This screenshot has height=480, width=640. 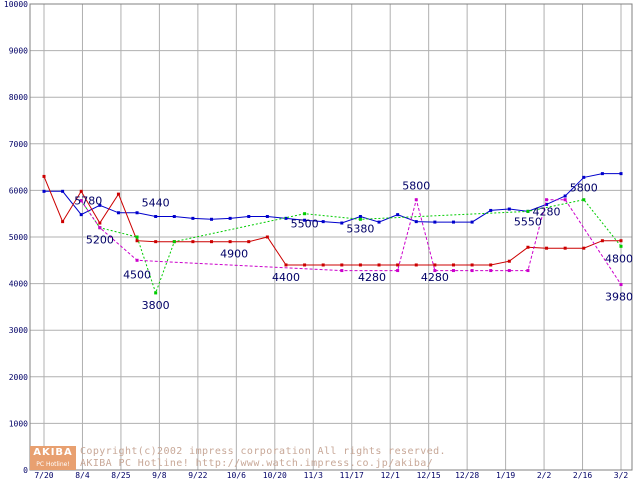 What do you see at coordinates (25, 470) in the screenshot?
I see `y-tick-label: 0` at bounding box center [25, 470].